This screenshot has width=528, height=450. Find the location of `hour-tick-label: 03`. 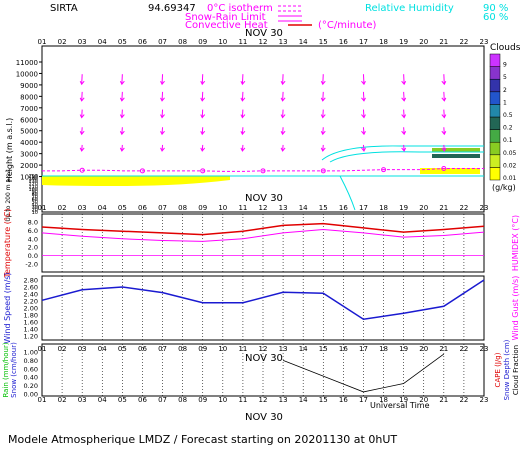

hour-tick-label: 03 is located at coordinates (82, 208).